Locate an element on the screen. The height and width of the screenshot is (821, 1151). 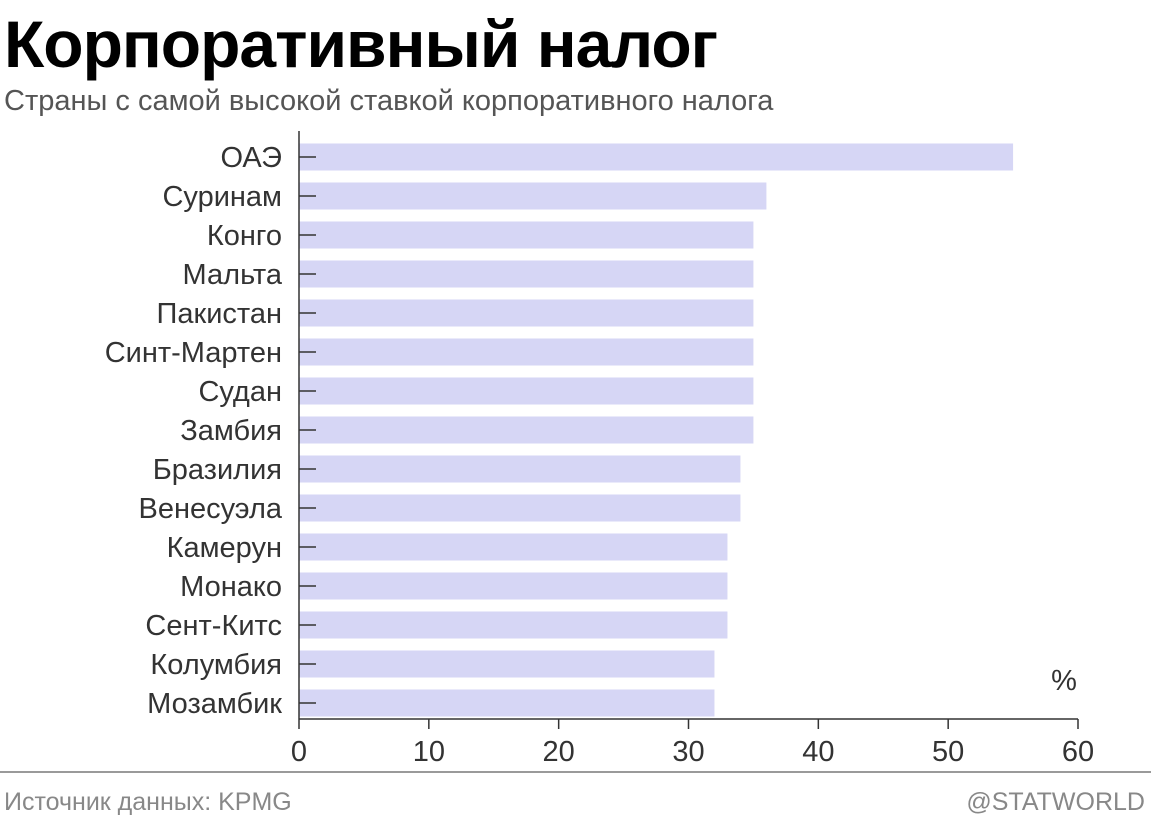
category-label: ОАЭ is located at coordinates (251, 158).